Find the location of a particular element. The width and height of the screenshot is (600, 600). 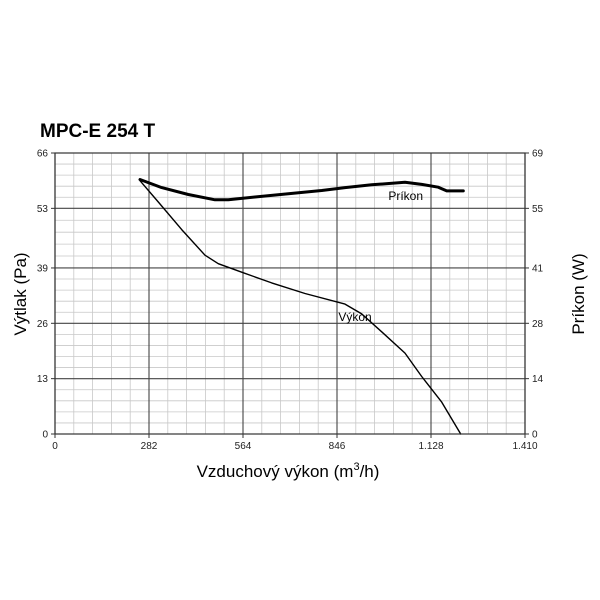

y-right-tick-label: 0 is located at coordinates (535, 435).